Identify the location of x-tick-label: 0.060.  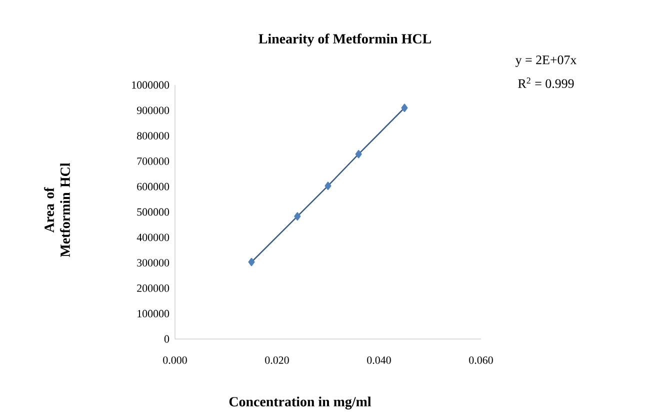
(481, 360).